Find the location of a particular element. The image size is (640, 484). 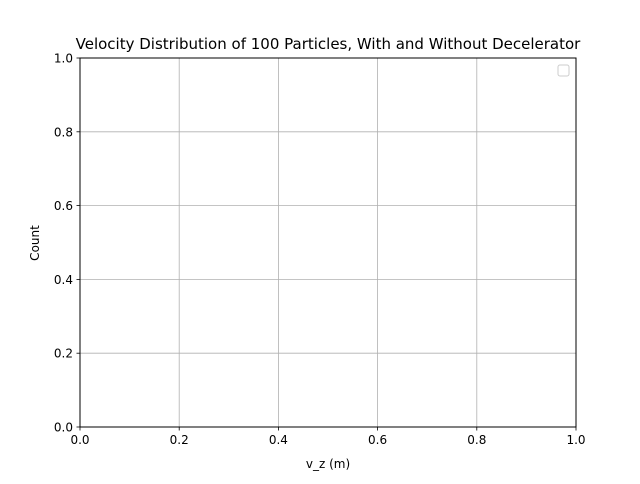

x-tick-label: 0.0 is located at coordinates (79, 440).